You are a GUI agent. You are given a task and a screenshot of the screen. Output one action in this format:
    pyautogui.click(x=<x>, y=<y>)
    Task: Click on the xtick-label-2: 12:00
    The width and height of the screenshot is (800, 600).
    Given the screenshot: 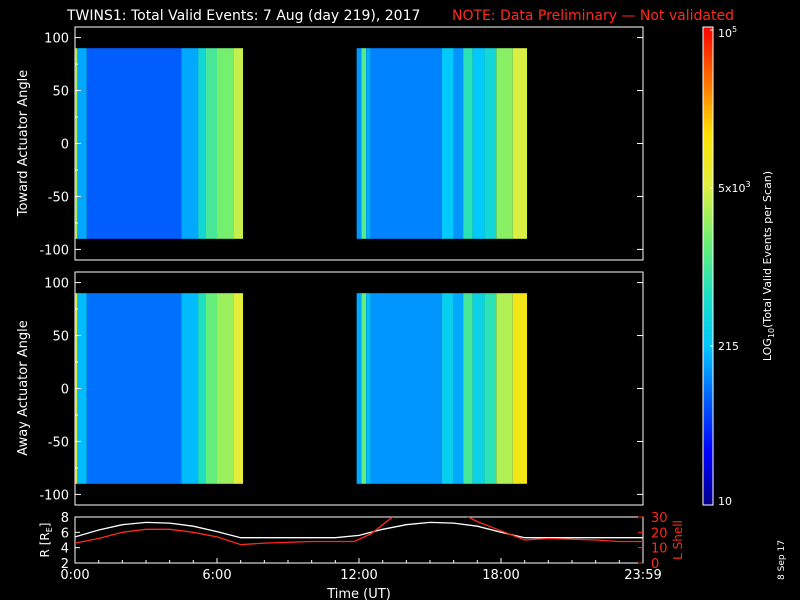 What is the action you would take?
    pyautogui.click(x=358, y=575)
    